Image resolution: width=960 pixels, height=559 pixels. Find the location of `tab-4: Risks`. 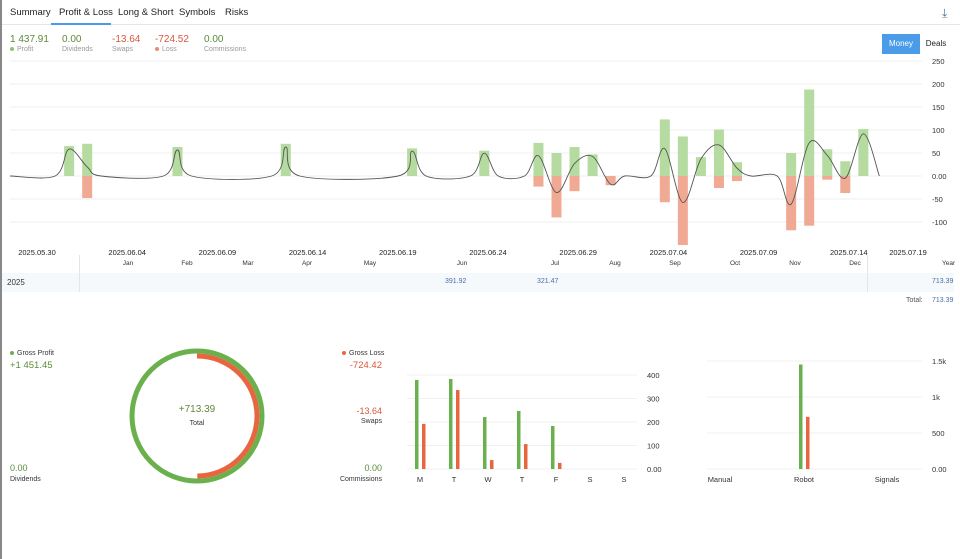

tab-4: Risks is located at coordinates (237, 12).